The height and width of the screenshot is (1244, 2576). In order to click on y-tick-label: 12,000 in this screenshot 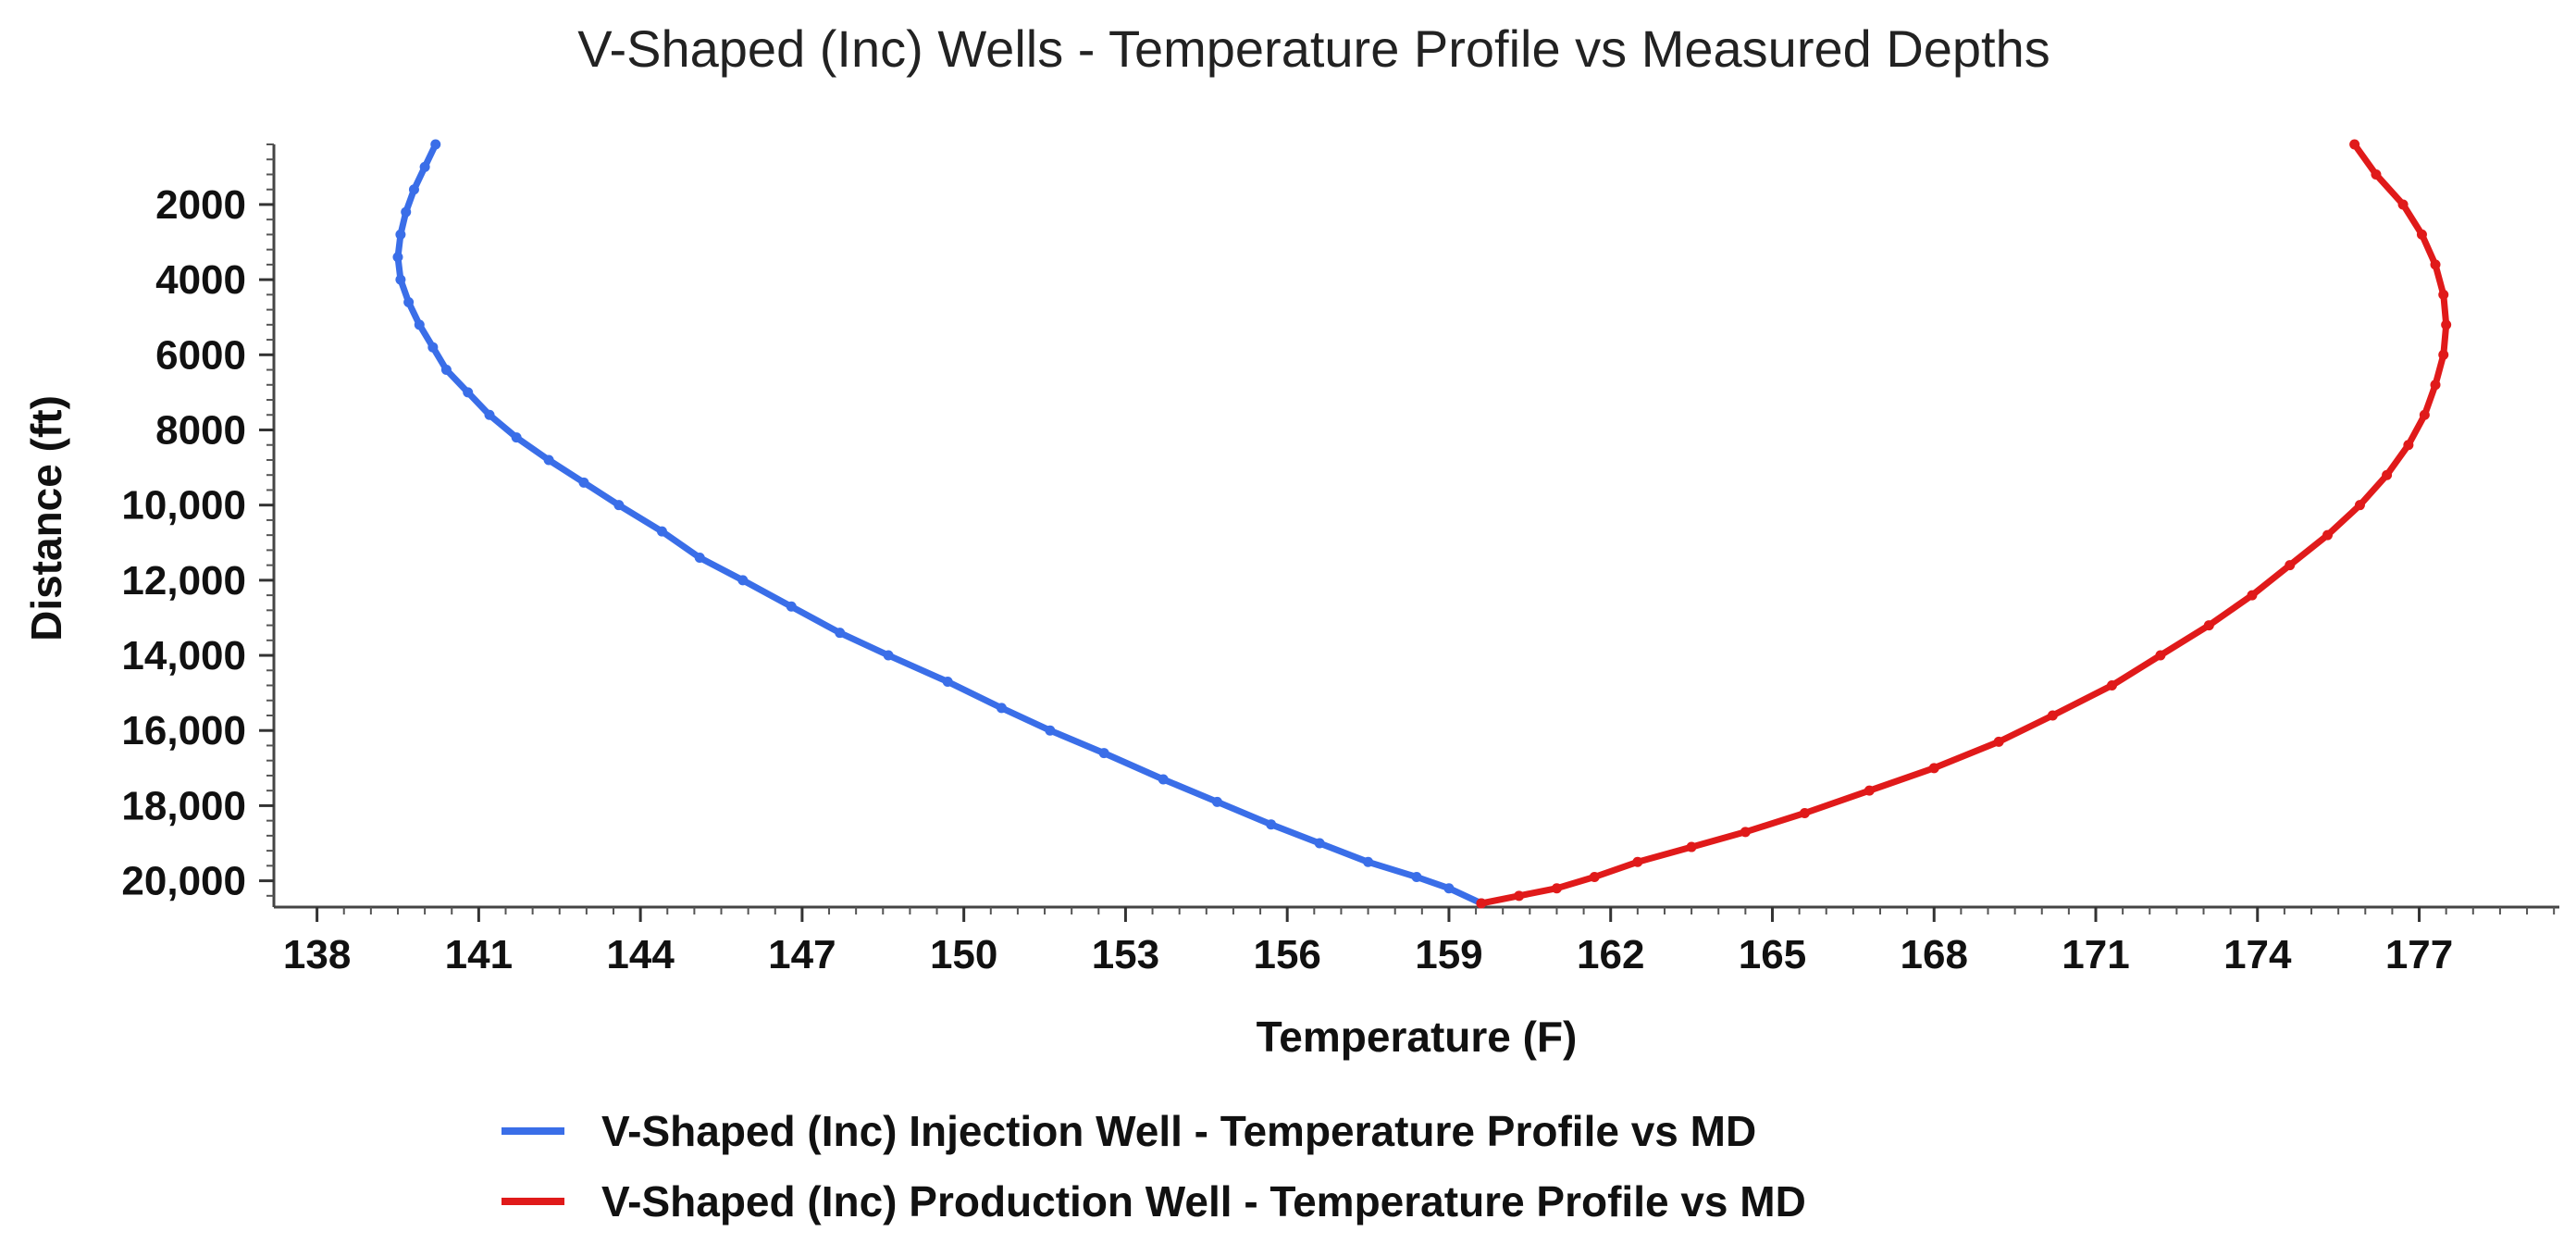, I will do `click(184, 580)`.